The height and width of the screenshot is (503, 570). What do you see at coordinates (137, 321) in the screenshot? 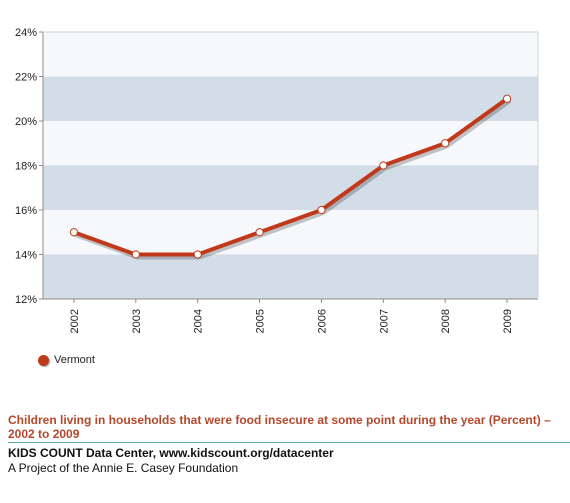
I see `x-tick-label: 2003` at bounding box center [137, 321].